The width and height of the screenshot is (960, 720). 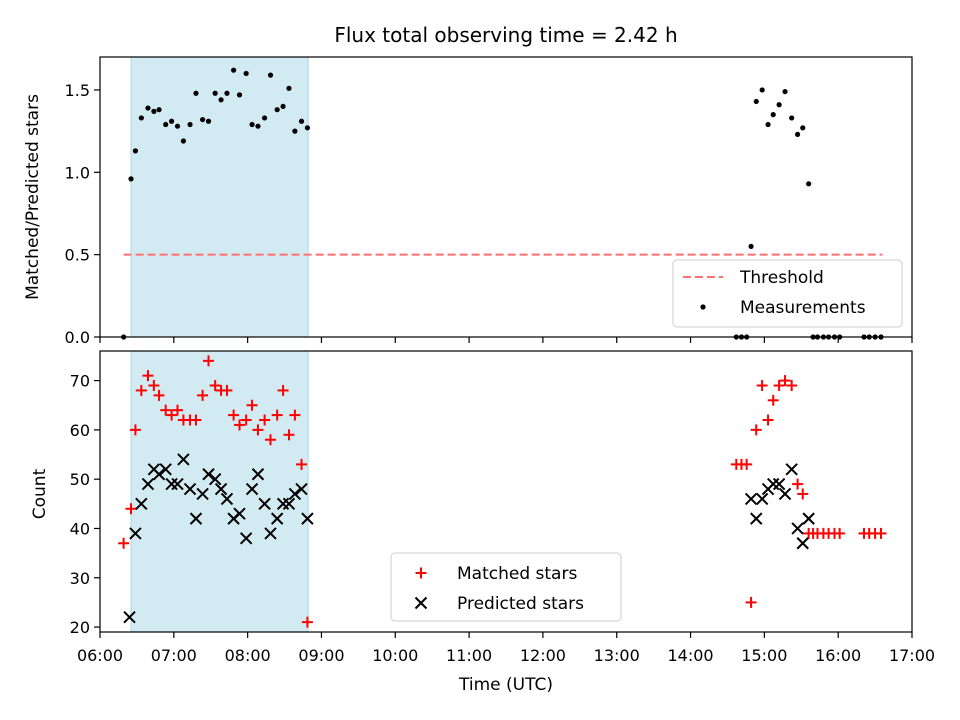 What do you see at coordinates (421, 603) in the screenshot?
I see `legend-predicted-swatch` at bounding box center [421, 603].